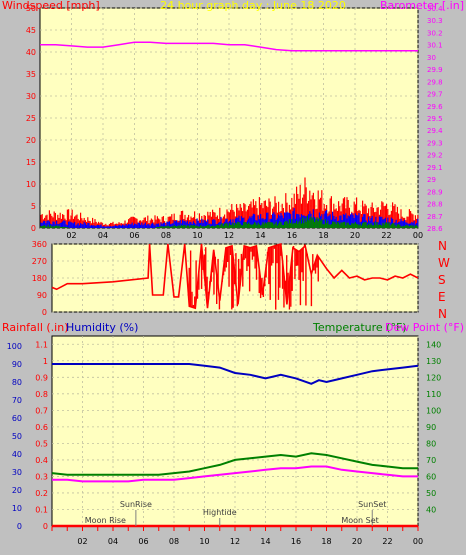  I want to click on compass-w: W, so click(444, 263).